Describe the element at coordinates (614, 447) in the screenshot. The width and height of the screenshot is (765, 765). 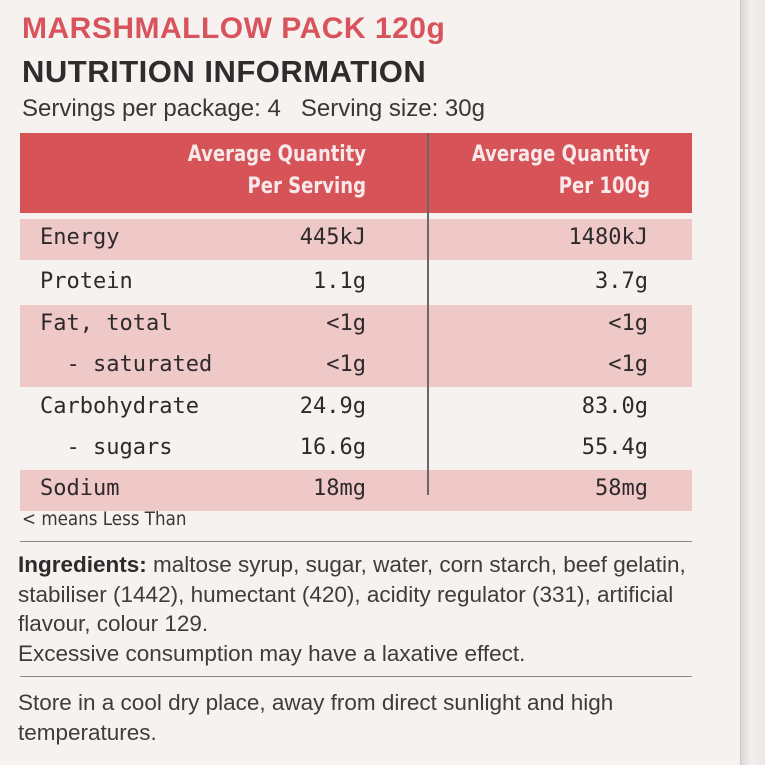
I see `per-100g-value: 55.4g` at that location.